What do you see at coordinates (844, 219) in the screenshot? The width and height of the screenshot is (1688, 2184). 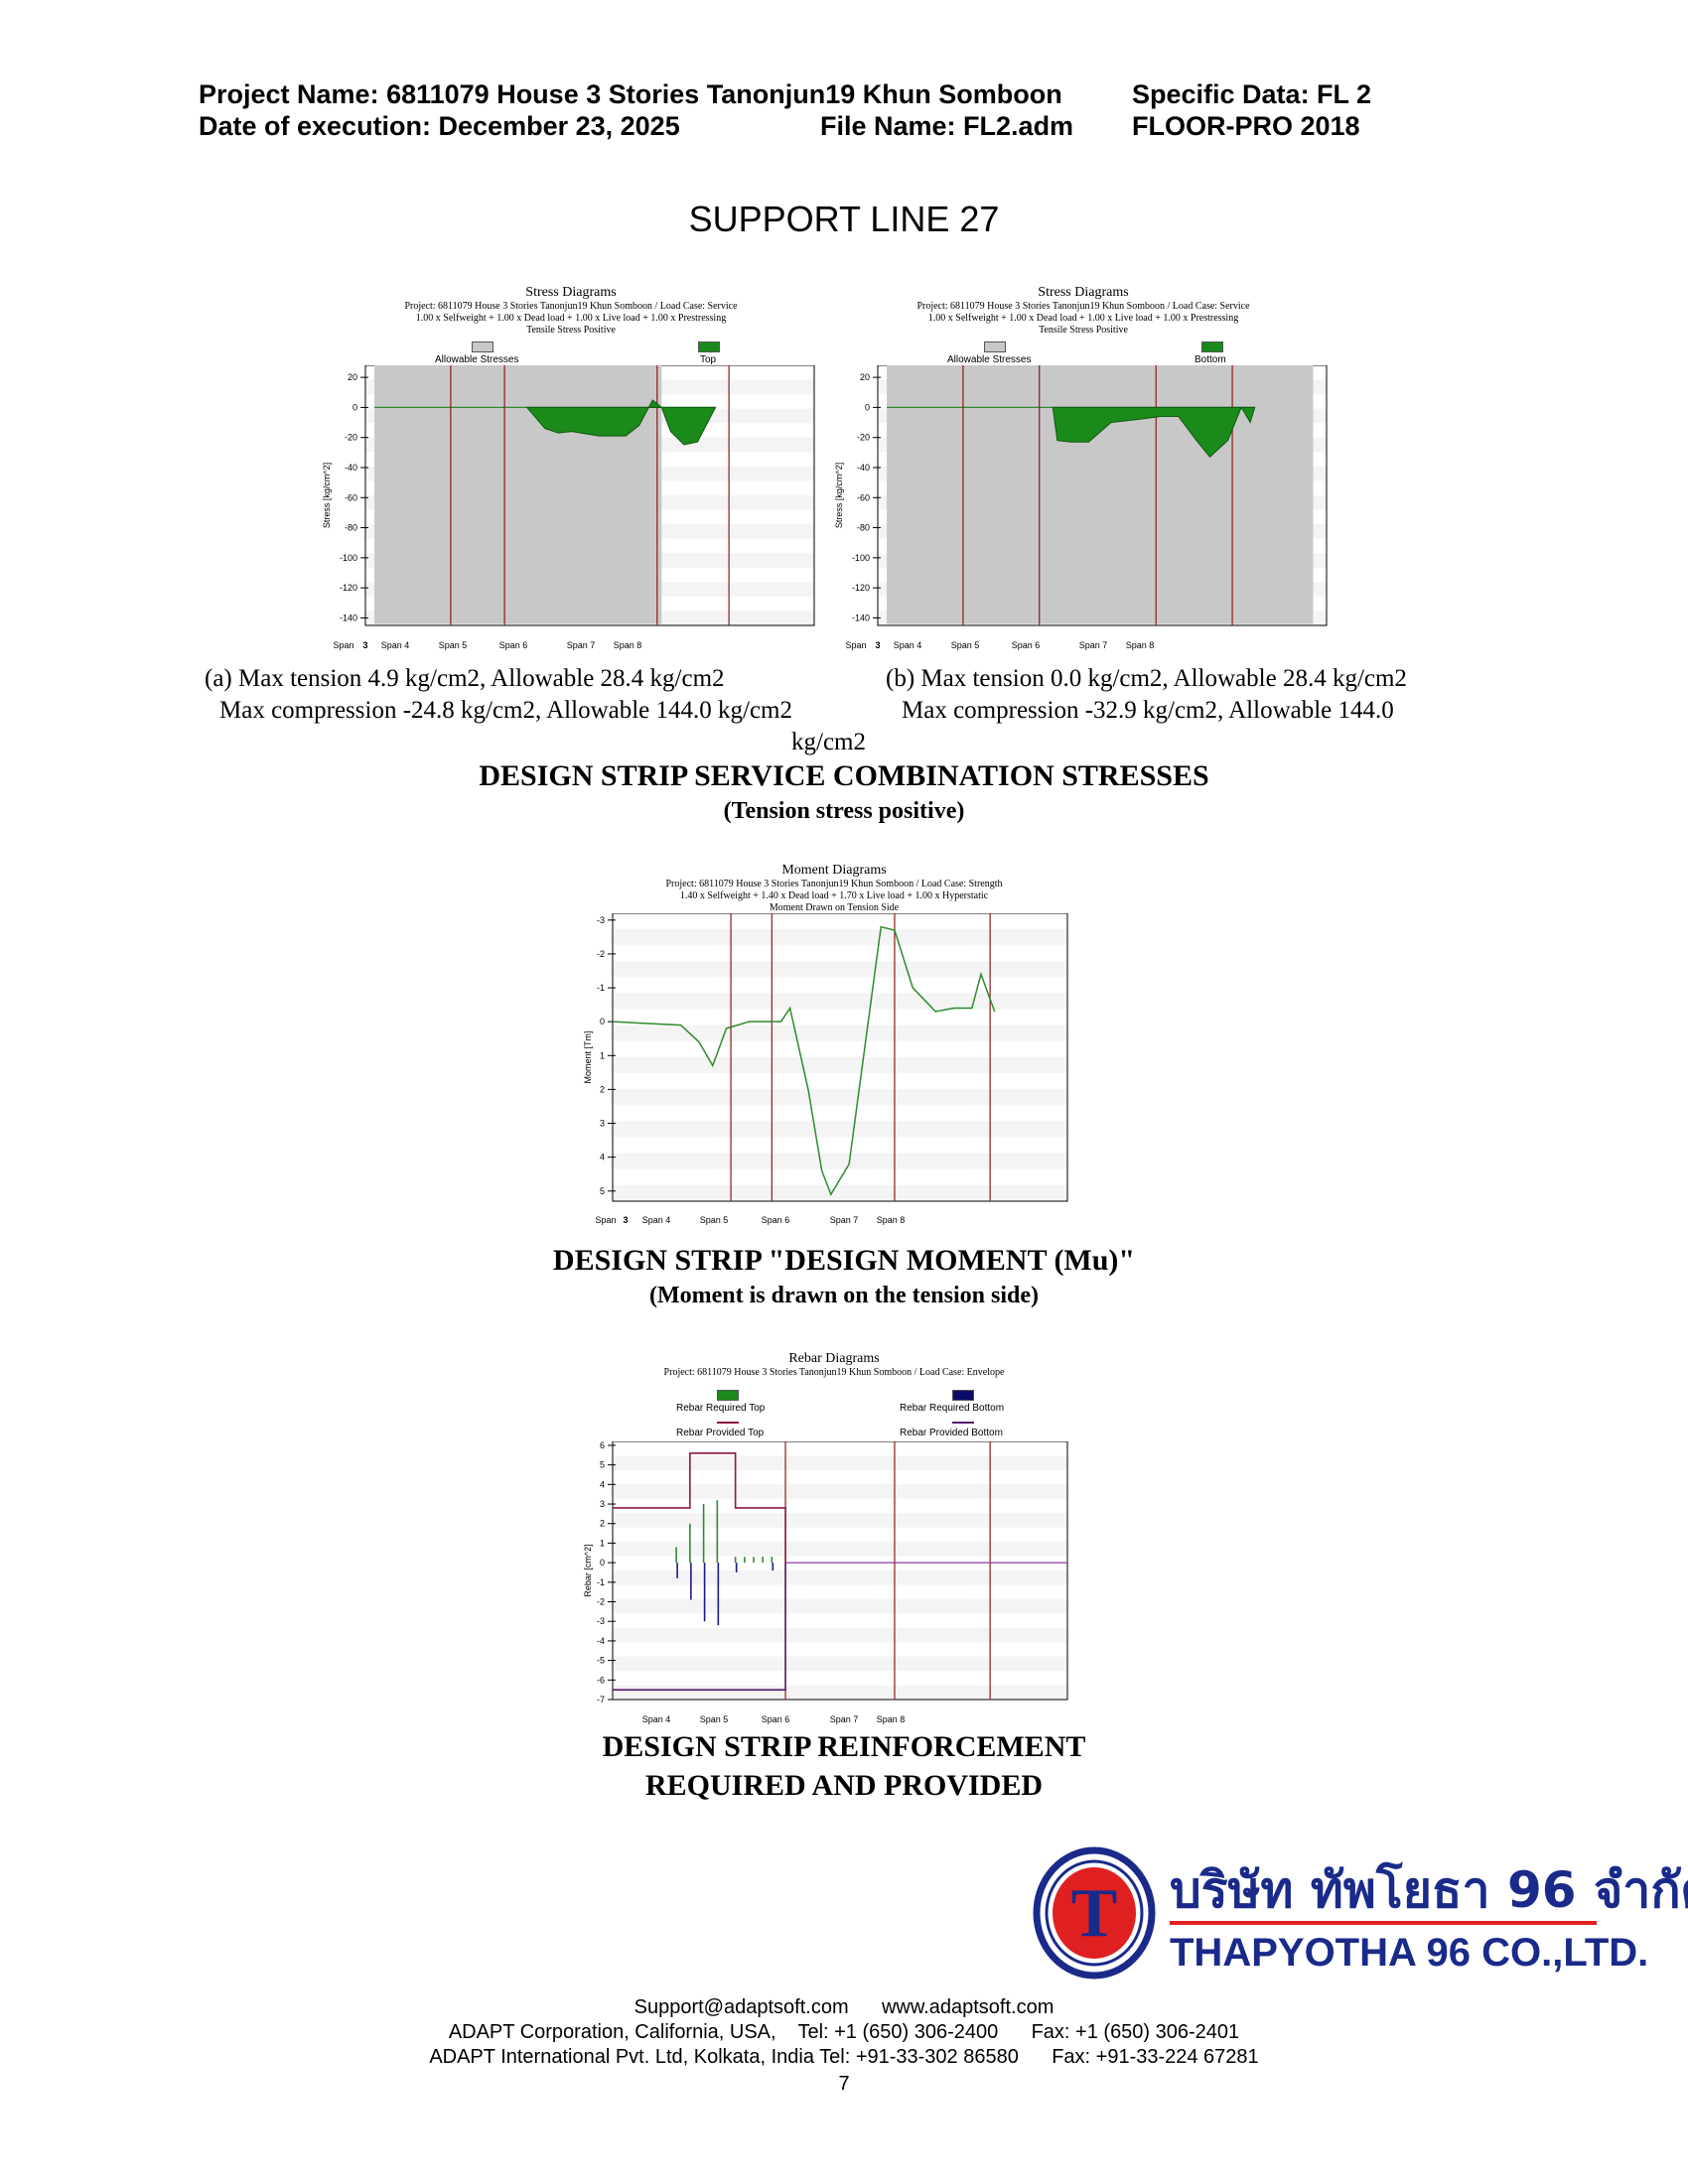 I see `page-title: SUPPORT LINE 27` at bounding box center [844, 219].